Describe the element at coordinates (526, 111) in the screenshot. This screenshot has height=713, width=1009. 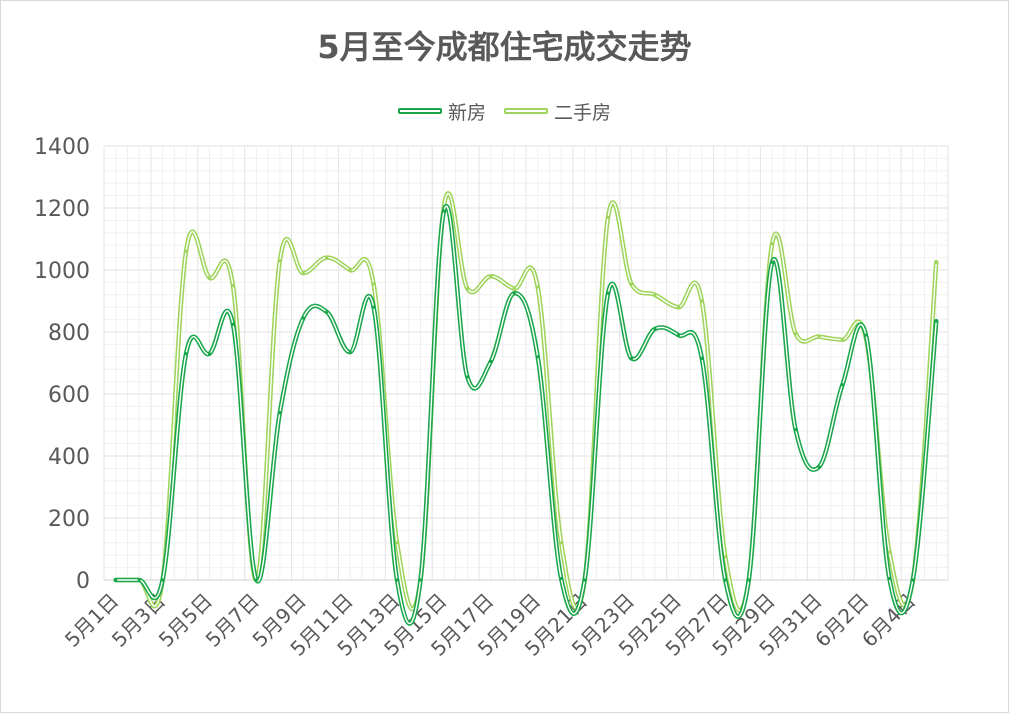
I see `legend-swatch-second-hand` at that location.